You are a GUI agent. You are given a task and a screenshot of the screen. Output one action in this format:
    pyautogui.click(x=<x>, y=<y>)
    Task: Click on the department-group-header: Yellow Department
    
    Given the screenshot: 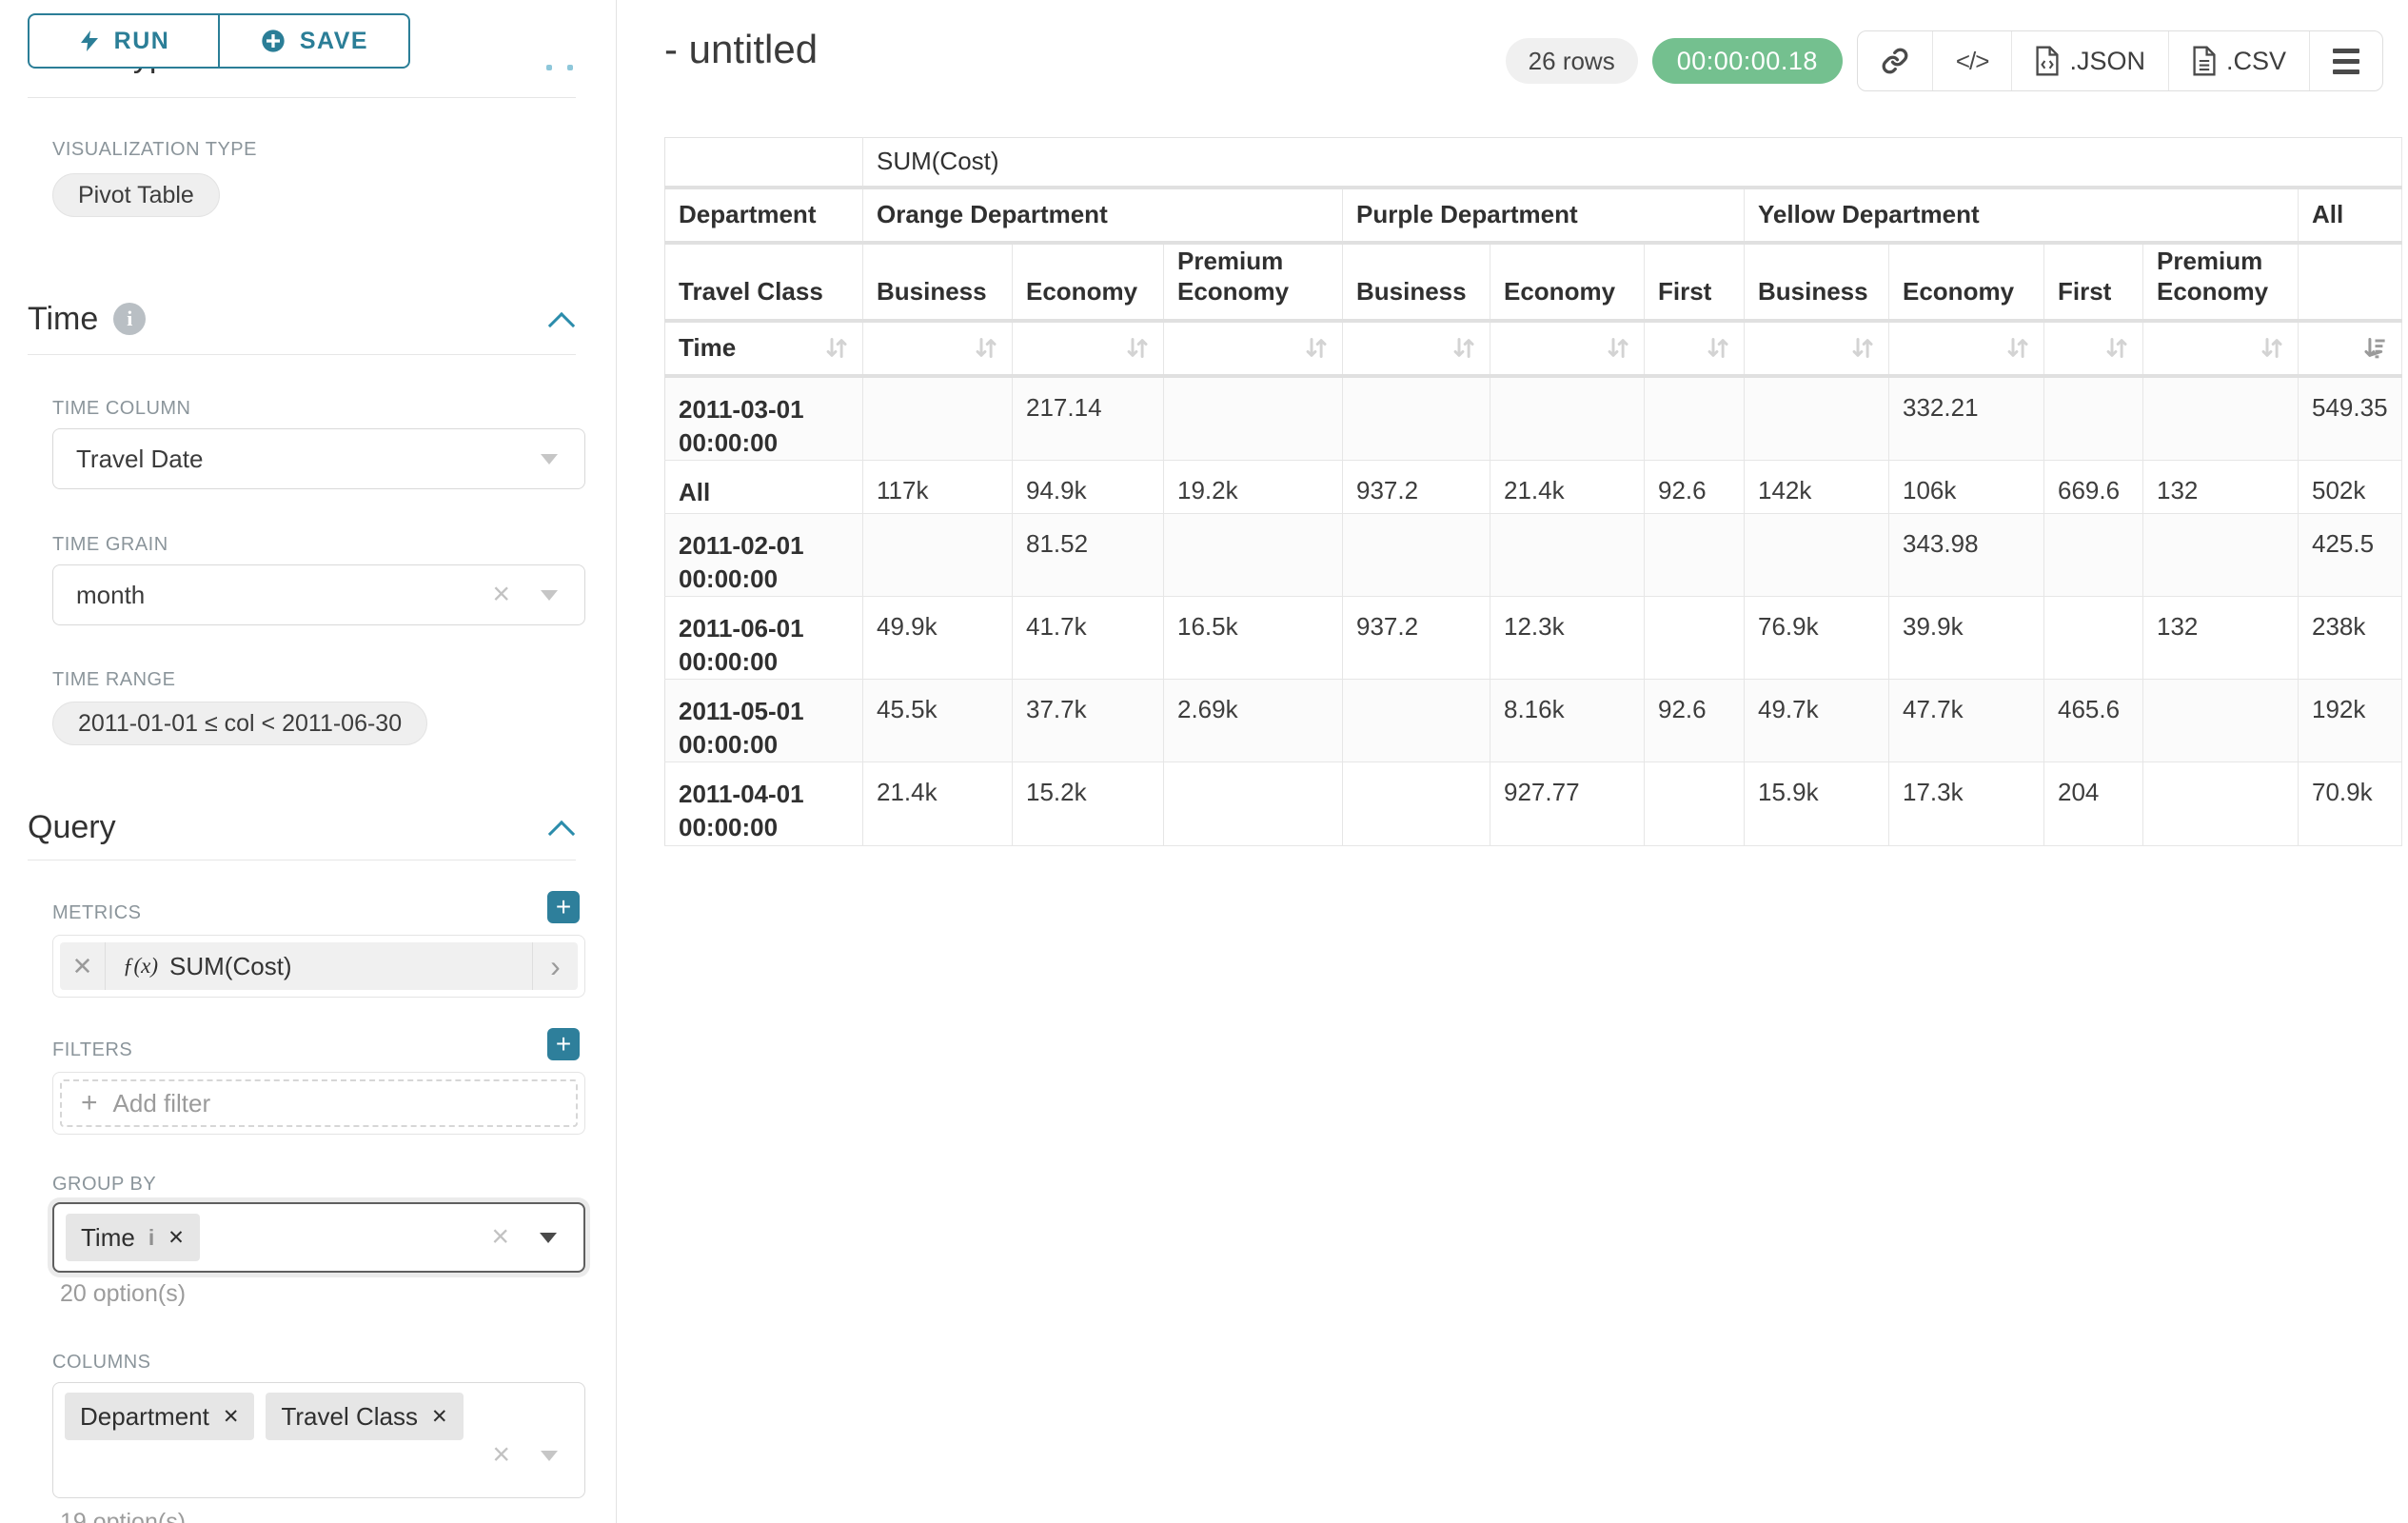 What is the action you would take?
    pyautogui.click(x=2021, y=216)
    